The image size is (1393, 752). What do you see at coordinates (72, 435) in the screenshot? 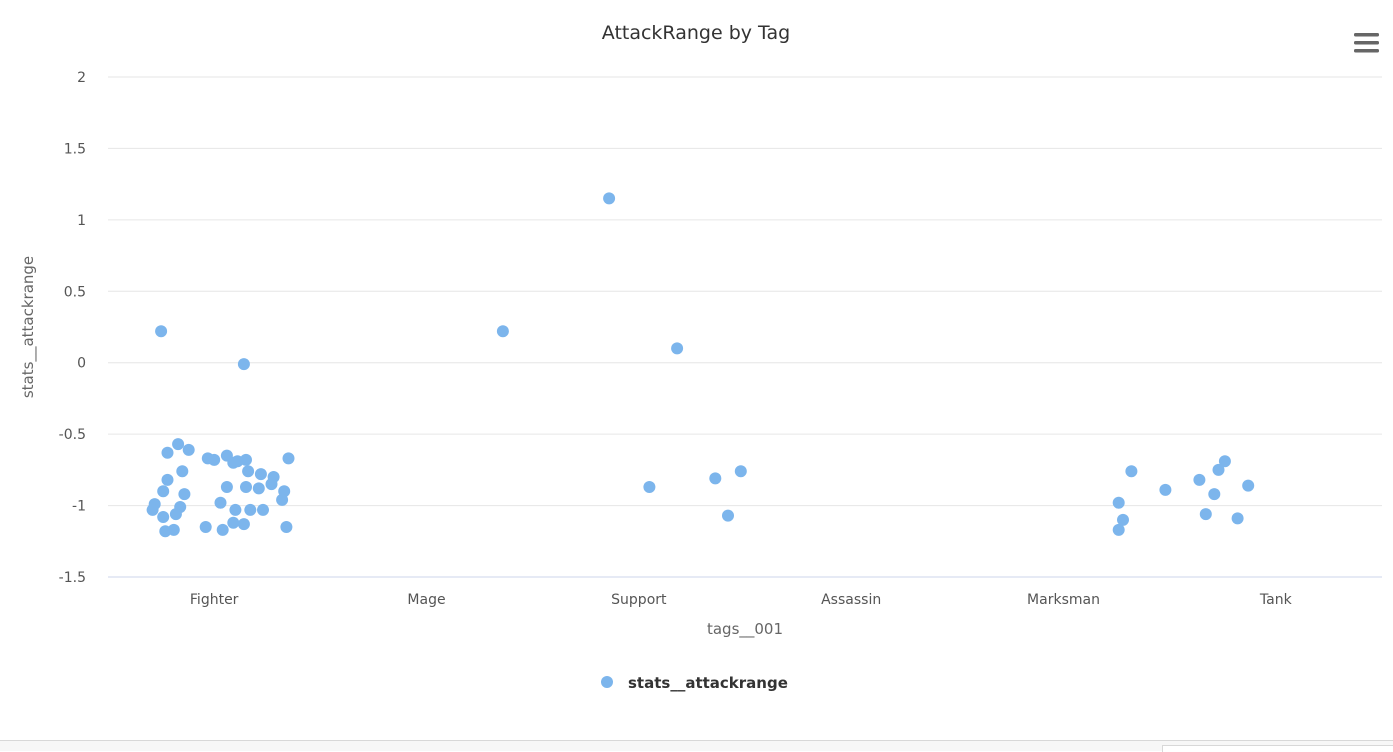
I see `y-tick-label: -0.5` at bounding box center [72, 435].